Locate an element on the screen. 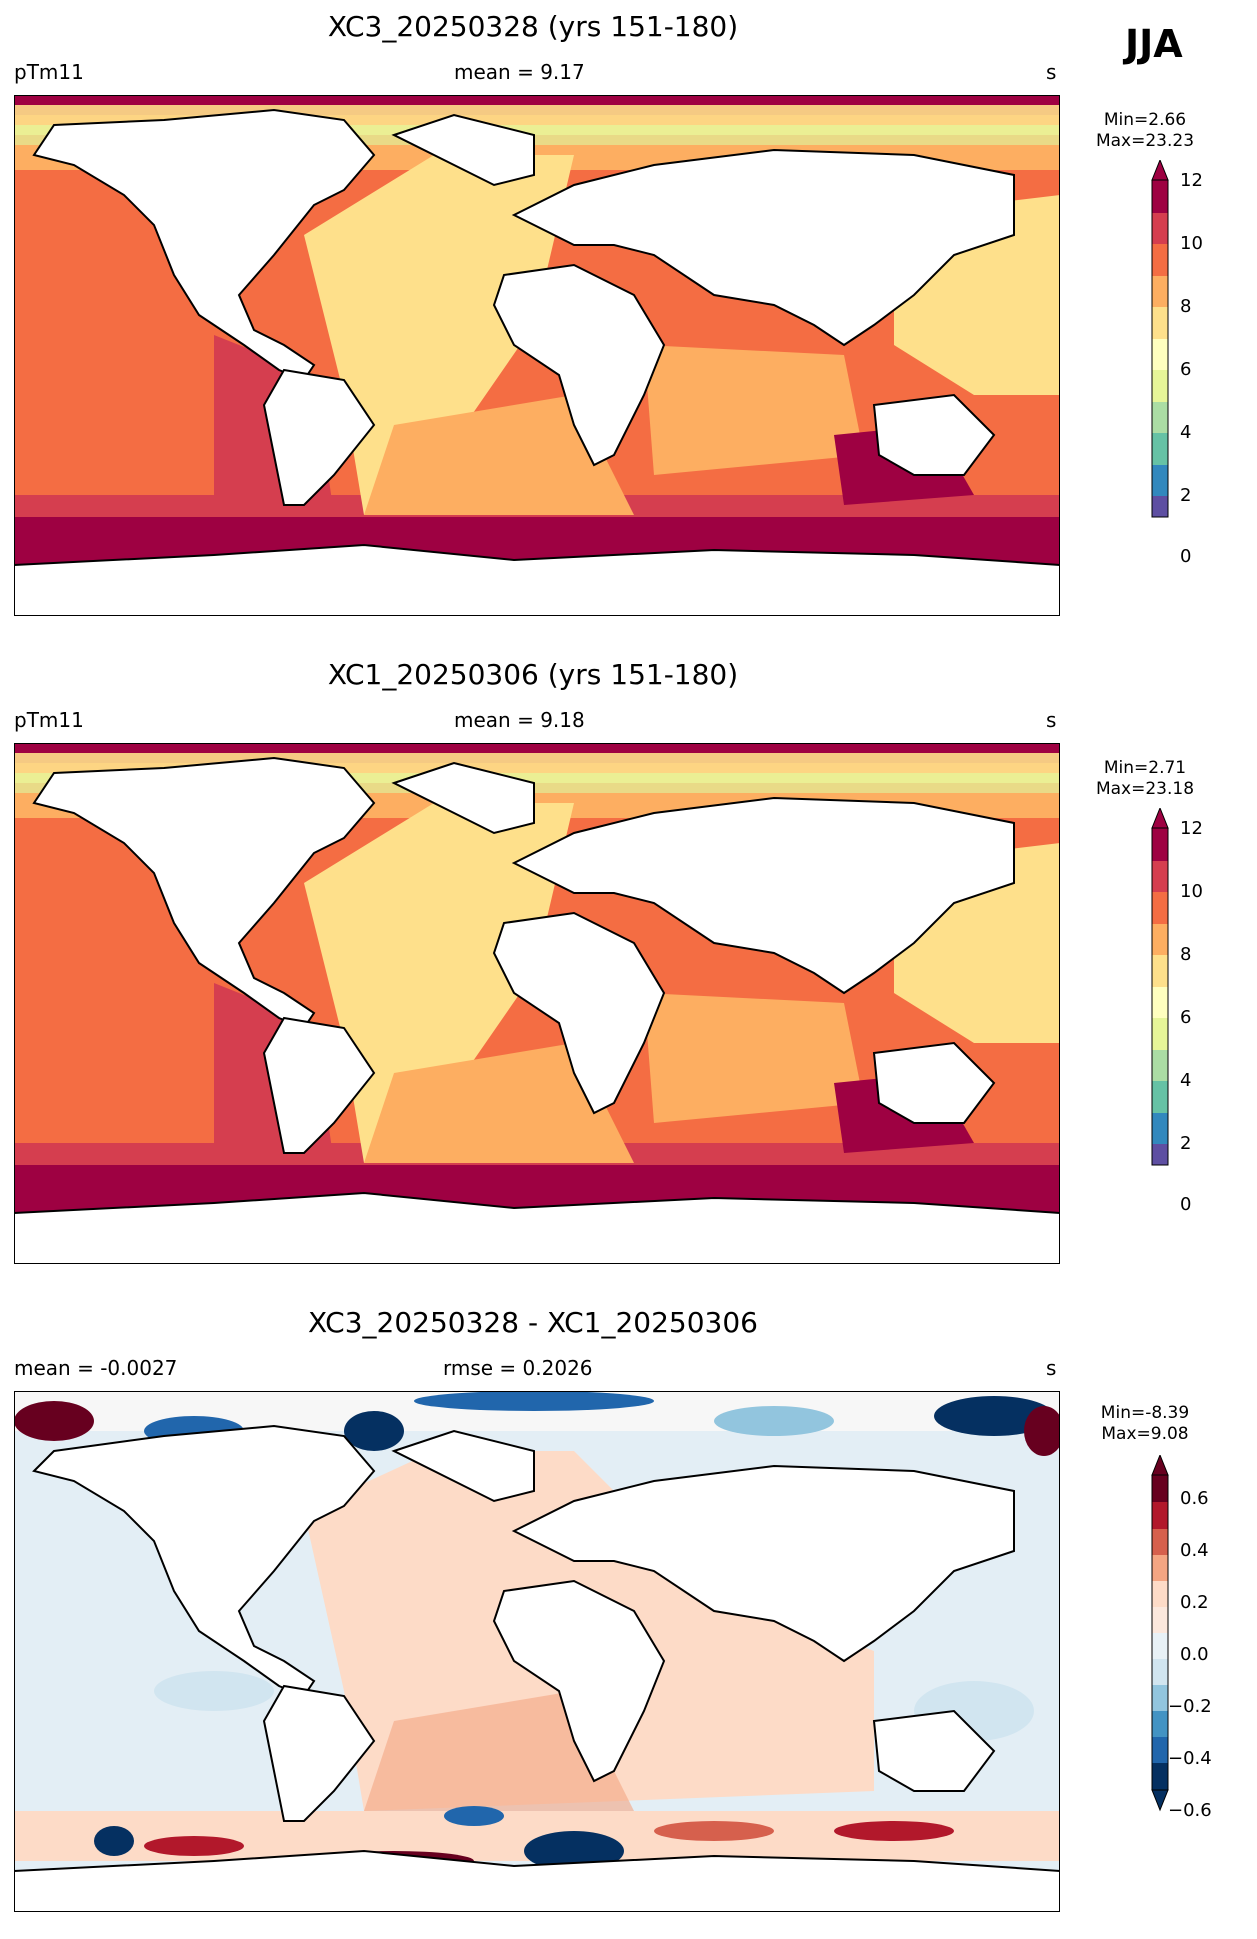  panel1-tick: 8 is located at coordinates (1186, 306).